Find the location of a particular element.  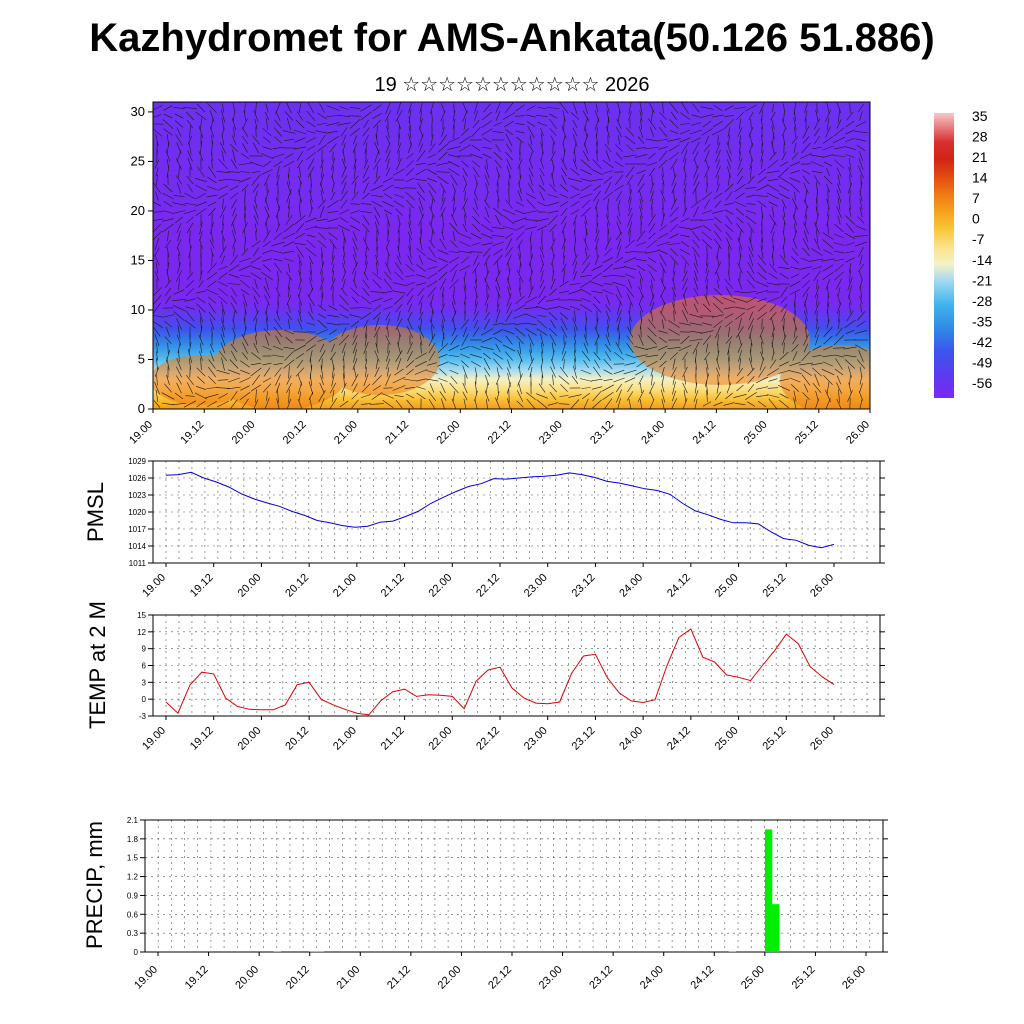

colorbar-label: -35 is located at coordinates (982, 321).